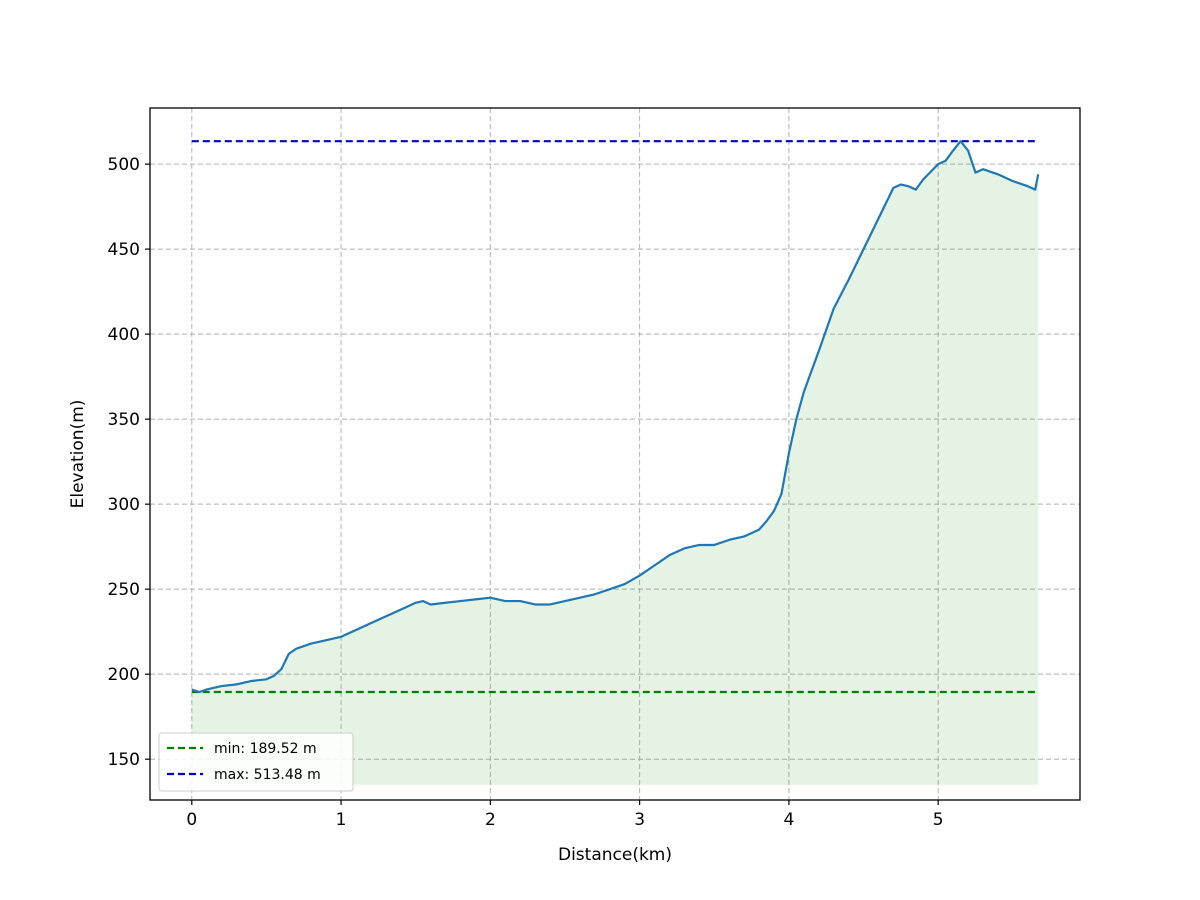 The height and width of the screenshot is (900, 1200). I want to click on y-tick-label: 200, so click(124, 675).